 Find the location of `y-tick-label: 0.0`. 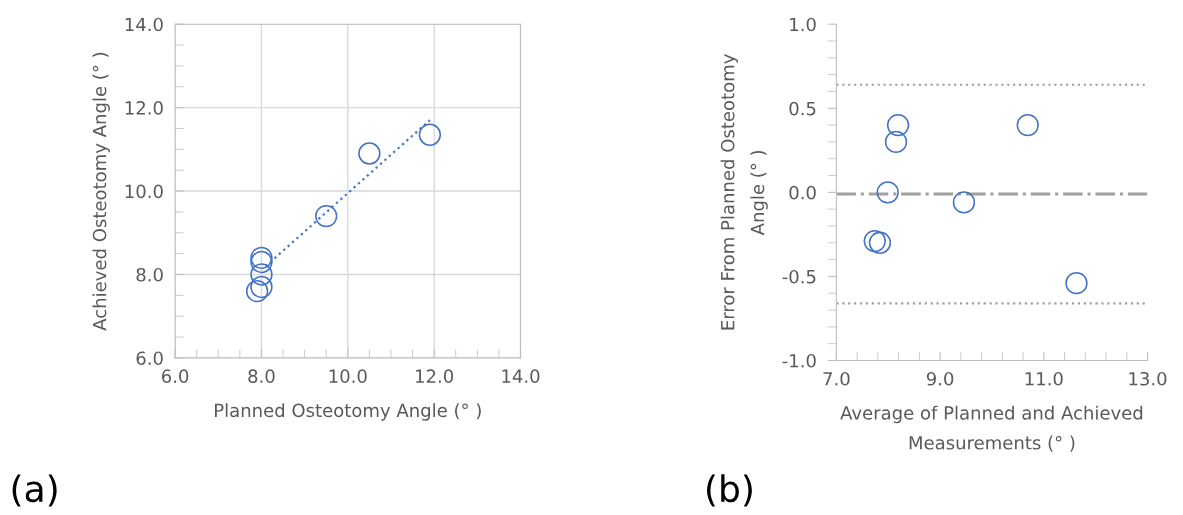

y-tick-label: 0.0 is located at coordinates (802, 192).